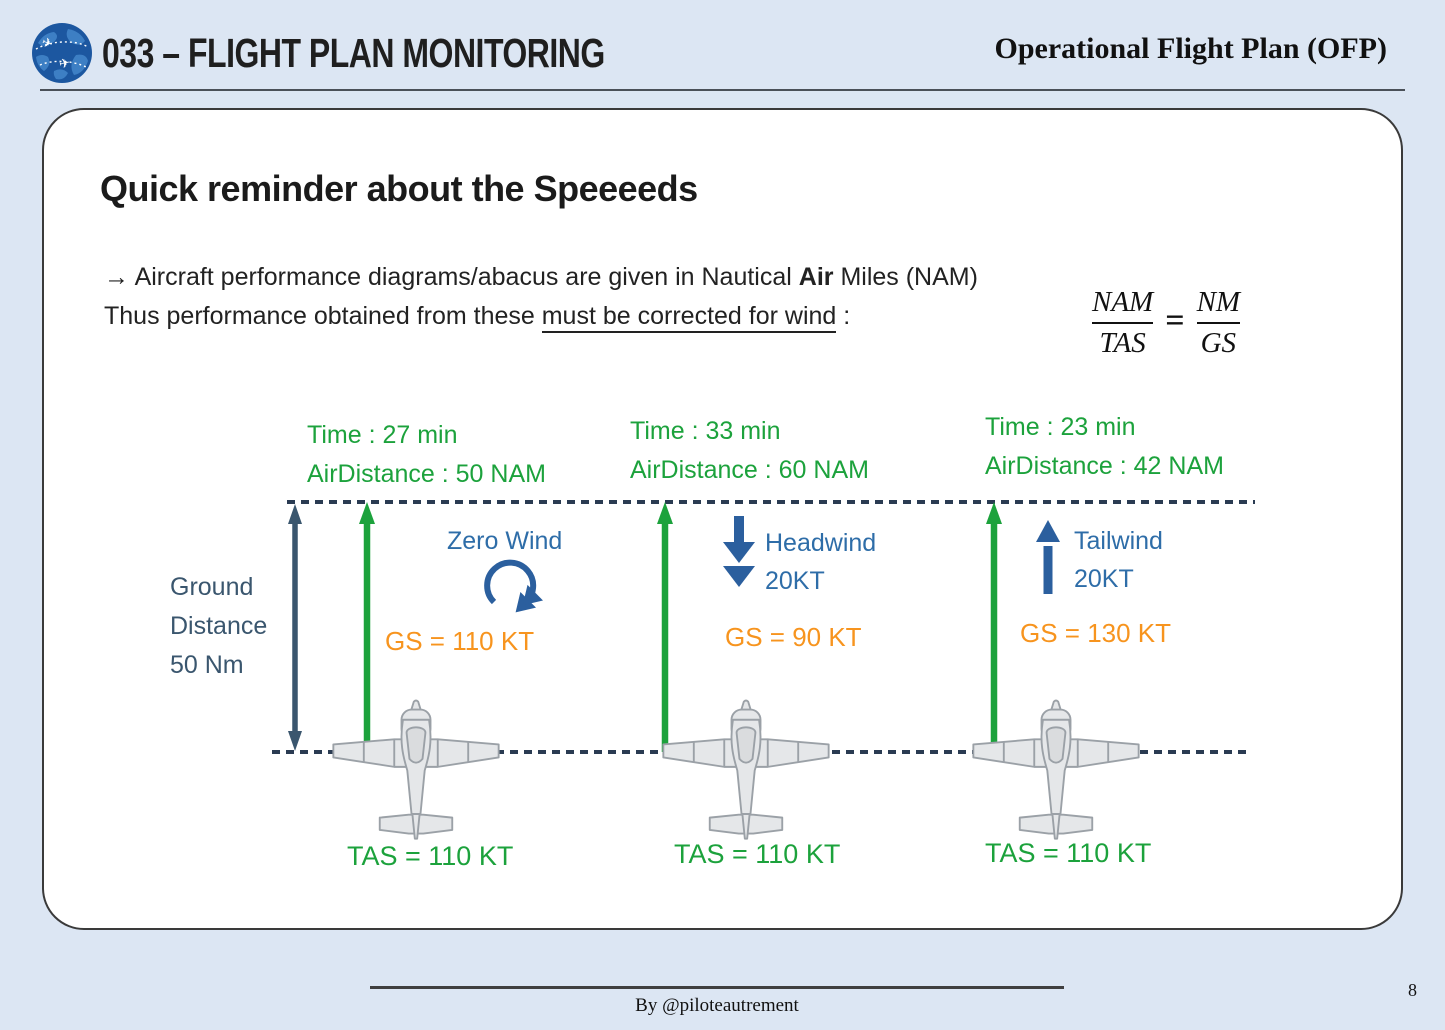 The width and height of the screenshot is (1445, 1030). What do you see at coordinates (1118, 560) in the screenshot?
I see `scenario3-wind-label: Tailwind 20KT` at bounding box center [1118, 560].